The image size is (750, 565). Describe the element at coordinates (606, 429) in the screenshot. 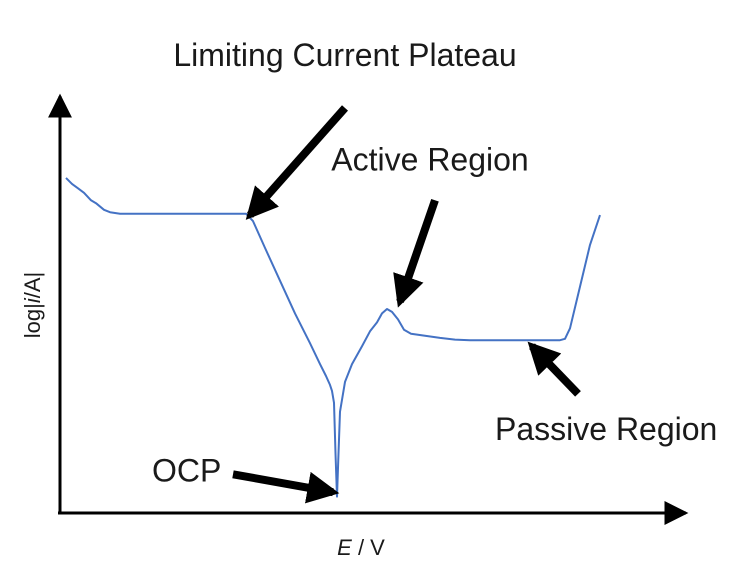

I see `annotation-label-2: Passive Region` at that location.